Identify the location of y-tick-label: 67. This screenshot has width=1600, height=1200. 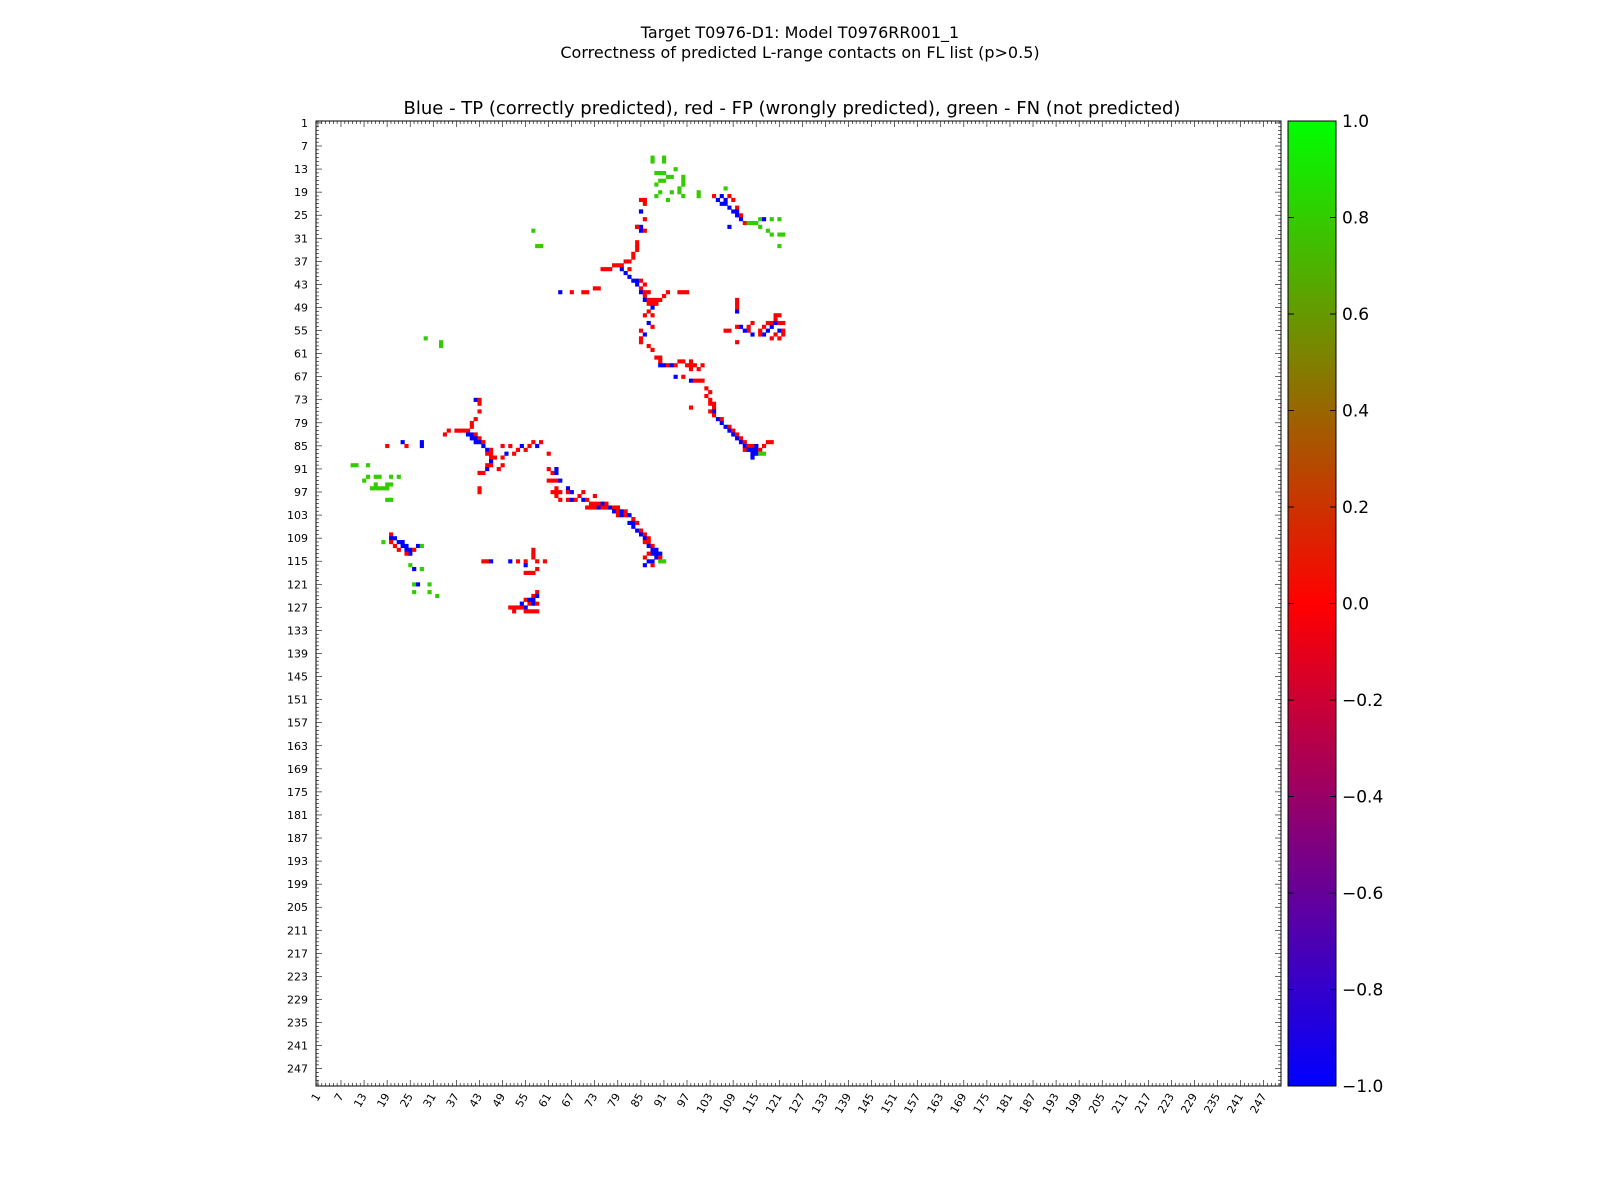
(301, 377).